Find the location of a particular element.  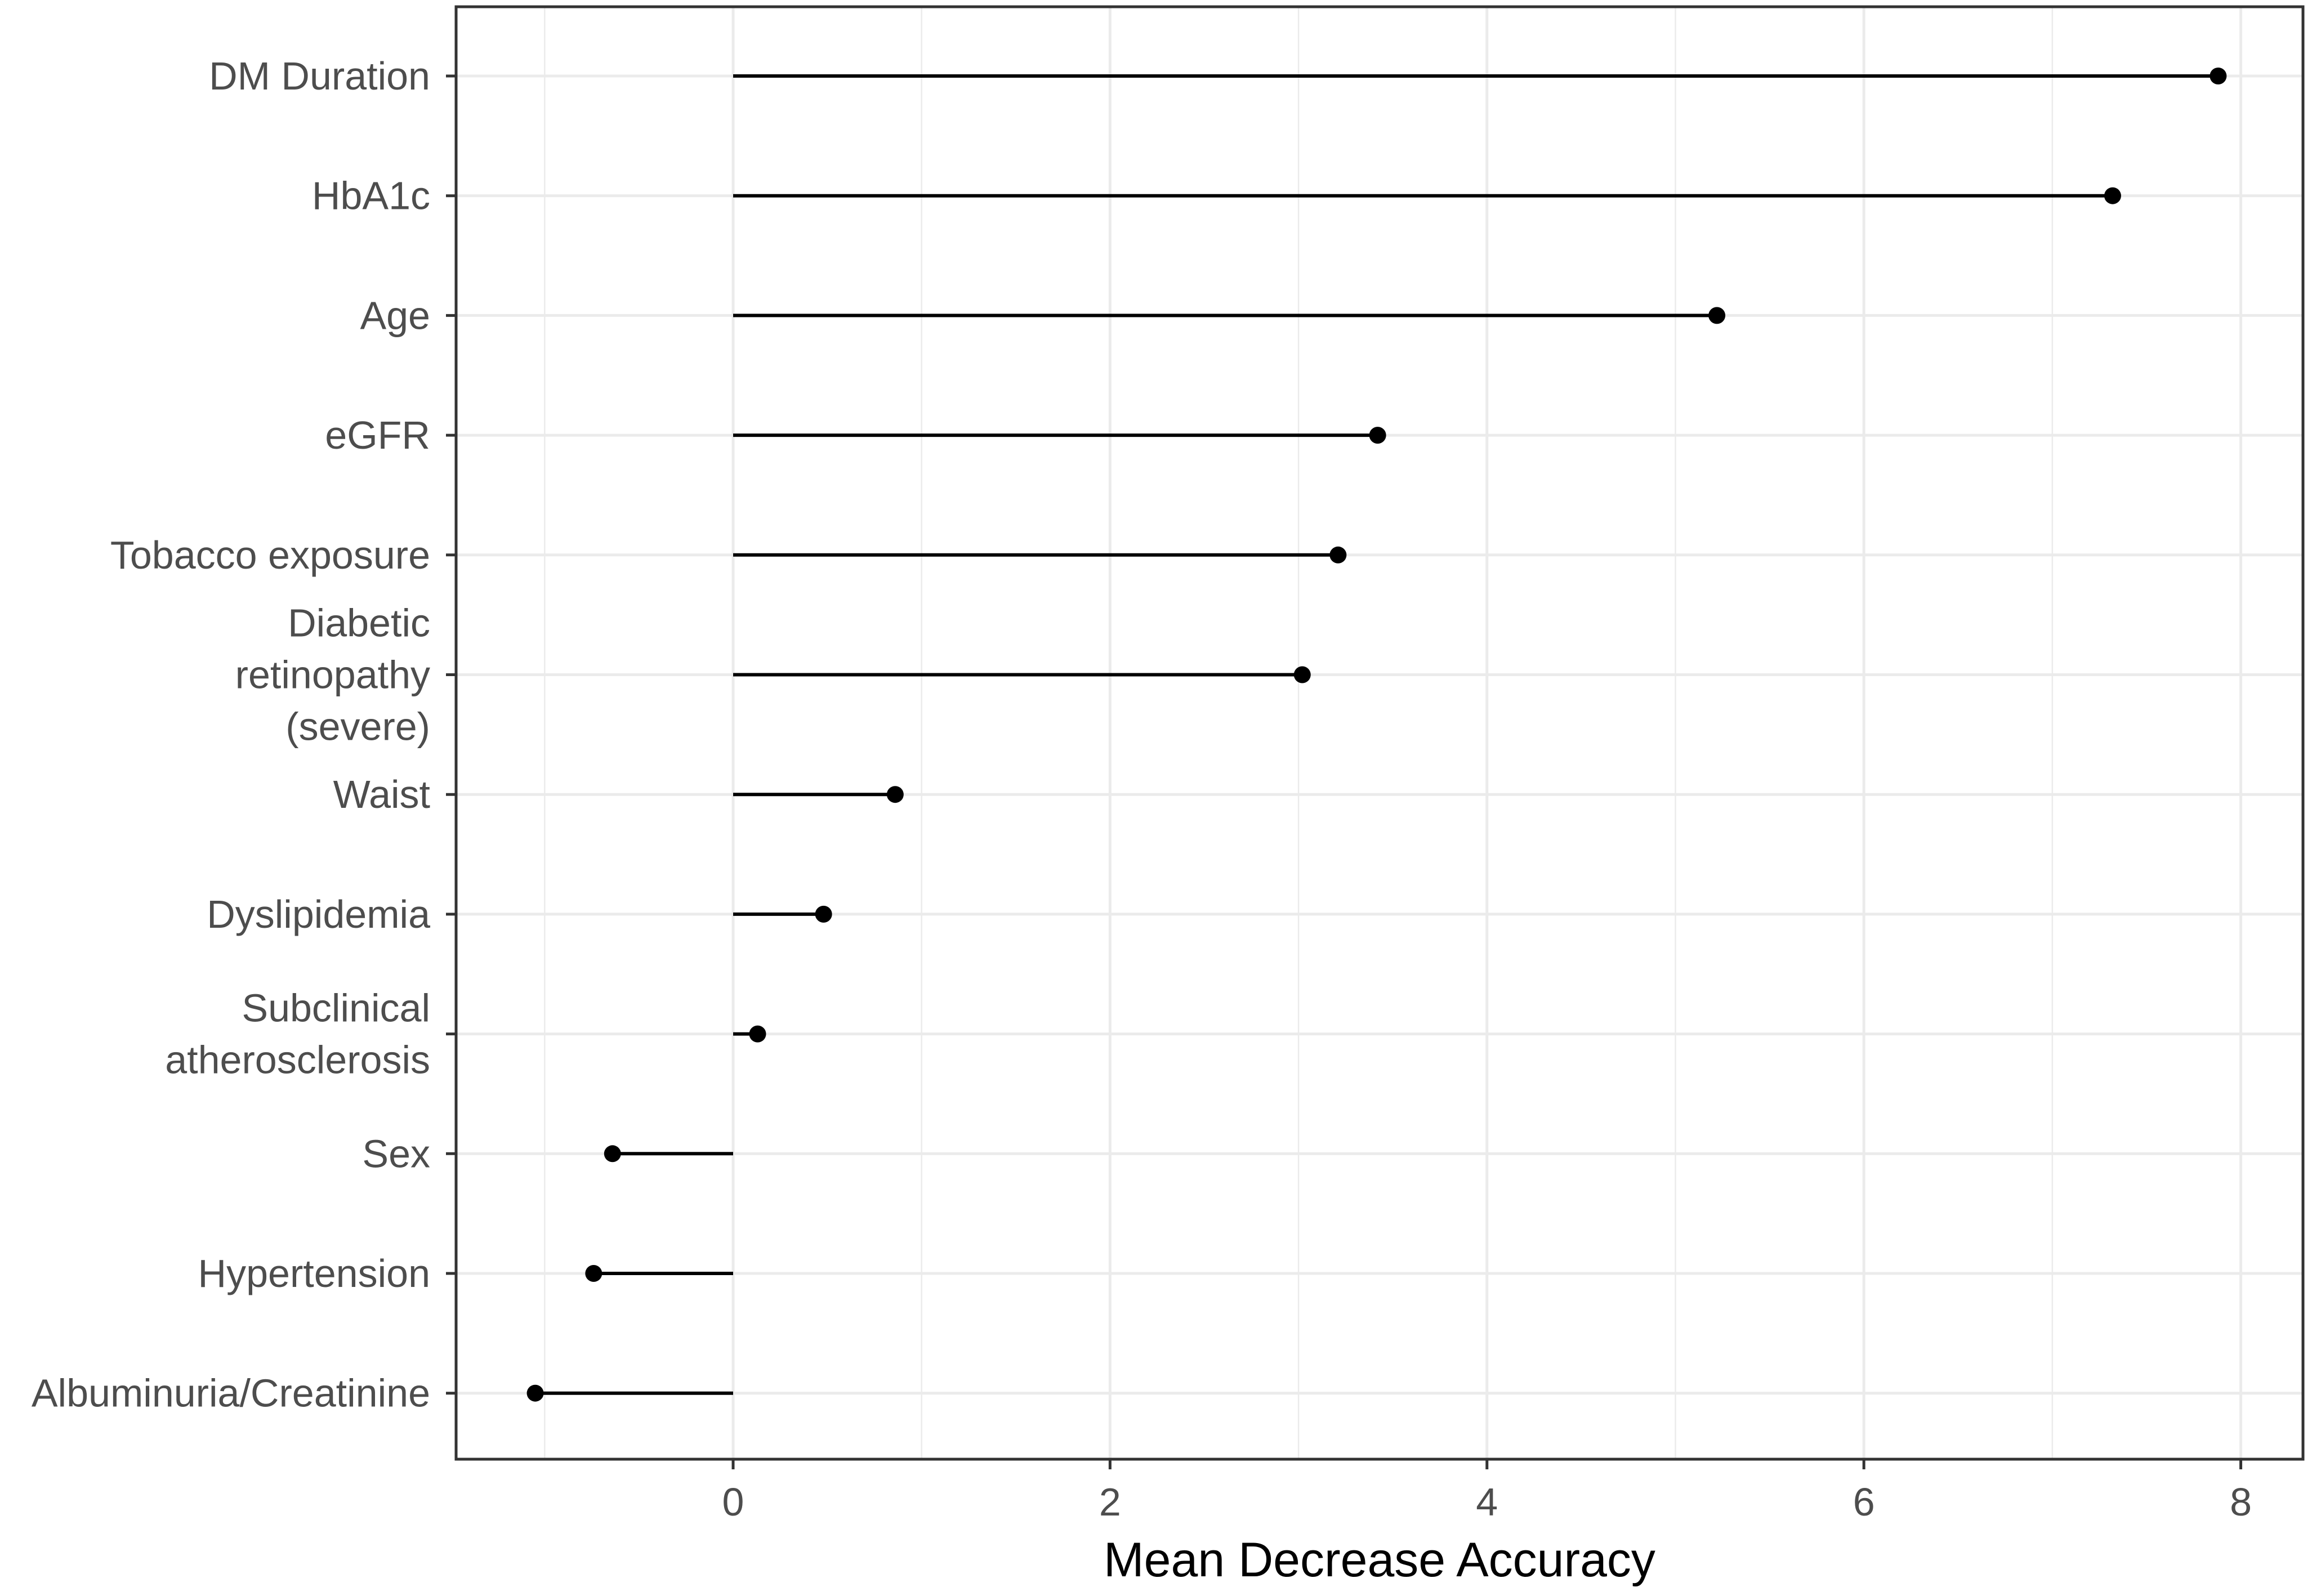

y-tick-label-line: Dyslipidemia is located at coordinates (318, 914).